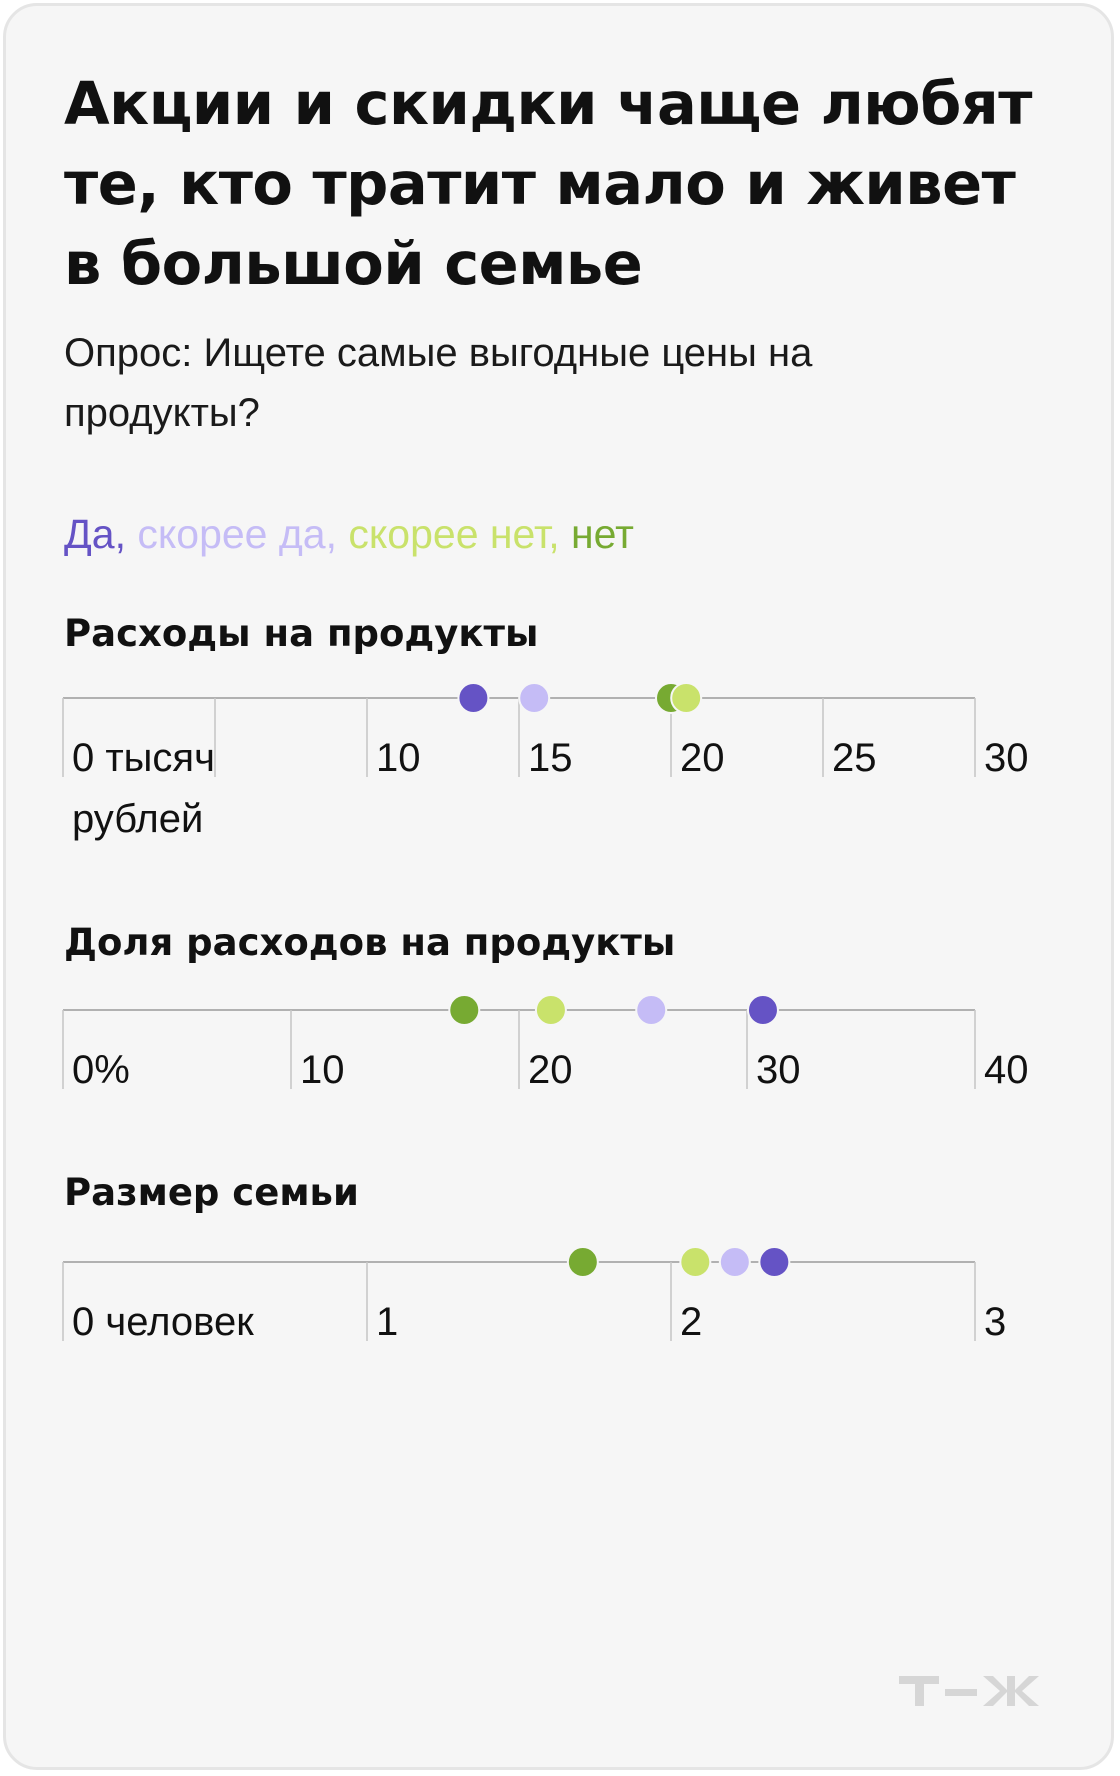  What do you see at coordinates (854, 758) in the screenshot?
I see `tick-label-spending-5: 25` at bounding box center [854, 758].